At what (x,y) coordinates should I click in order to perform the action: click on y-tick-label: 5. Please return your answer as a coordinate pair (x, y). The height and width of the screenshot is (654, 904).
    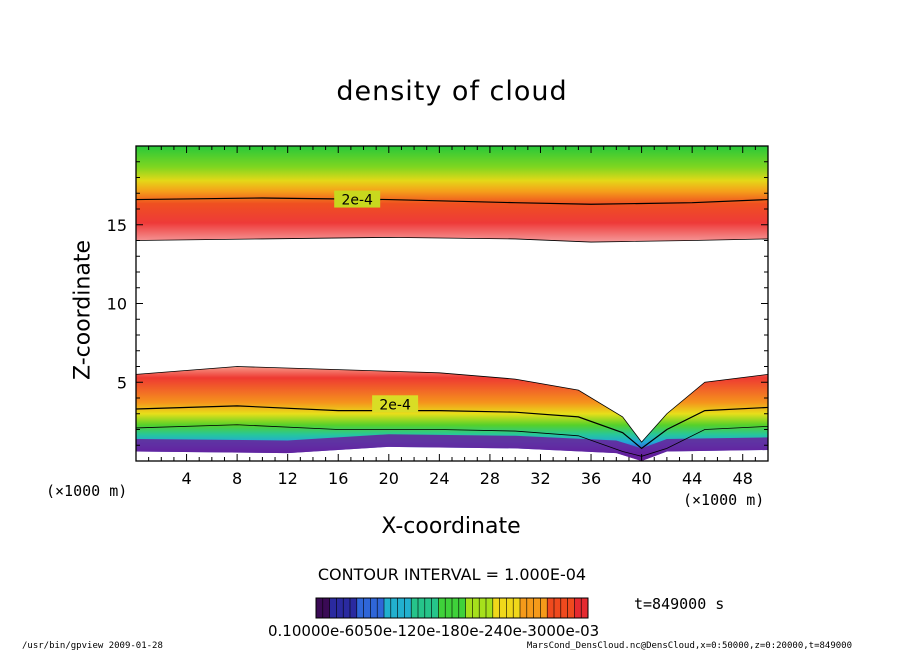
    Looking at the image, I should click on (122, 382).